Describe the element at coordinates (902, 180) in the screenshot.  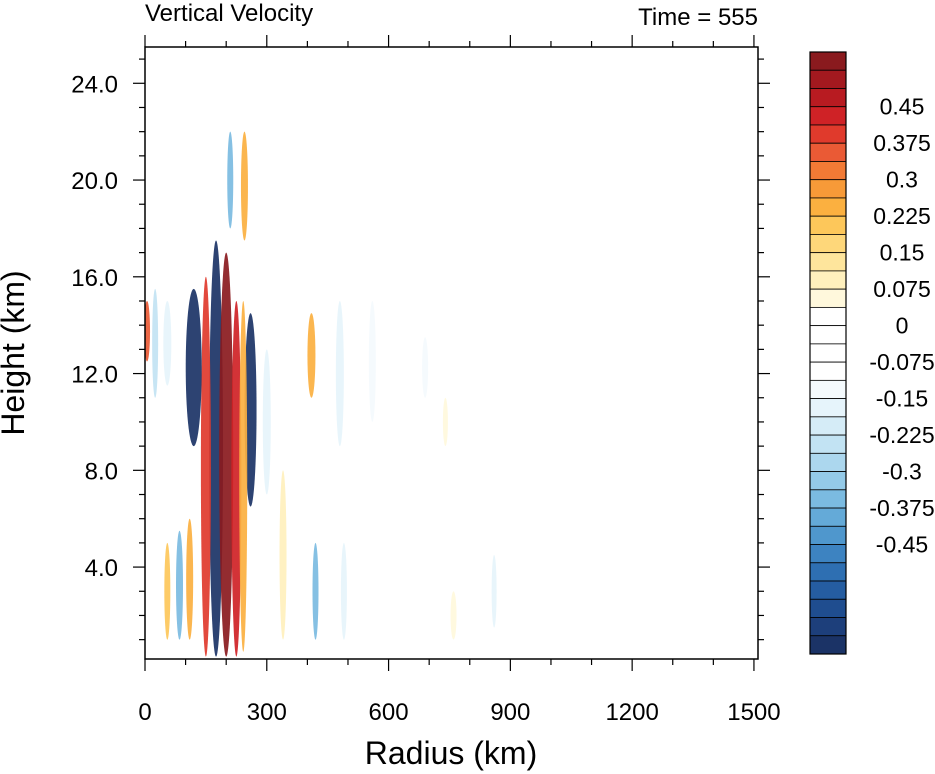
I see `colorbar-label-2: 0.3` at that location.